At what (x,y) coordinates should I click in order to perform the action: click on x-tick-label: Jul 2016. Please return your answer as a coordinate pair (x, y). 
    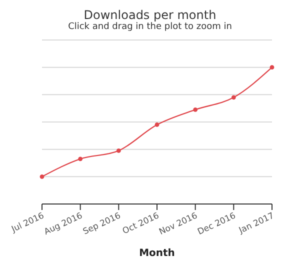
    Looking at the image, I should click on (27, 223).